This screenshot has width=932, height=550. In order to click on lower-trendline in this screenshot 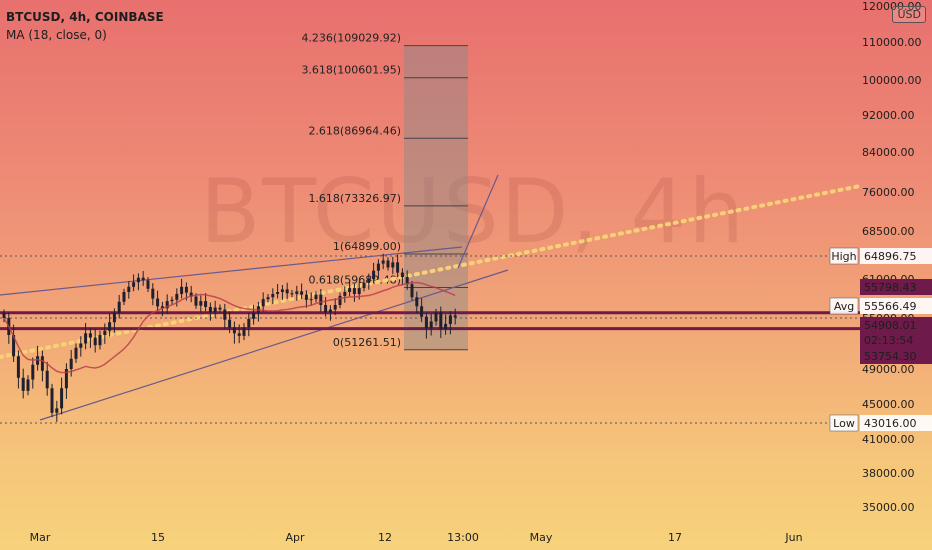, I will do `click(274, 345)`.